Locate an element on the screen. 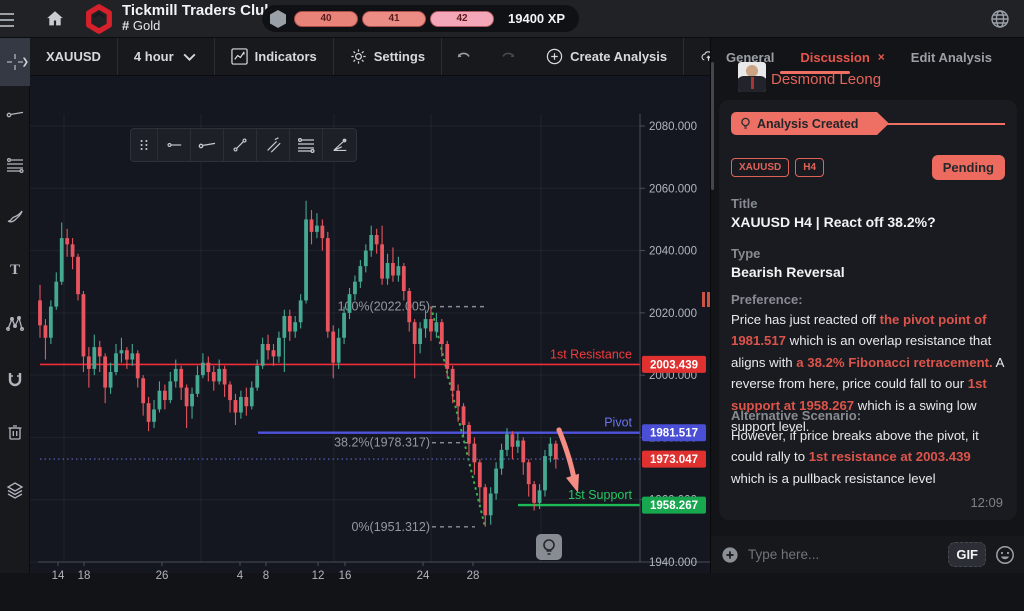 The width and height of the screenshot is (1024, 611). sidebar-tool-text: T is located at coordinates (15, 270).